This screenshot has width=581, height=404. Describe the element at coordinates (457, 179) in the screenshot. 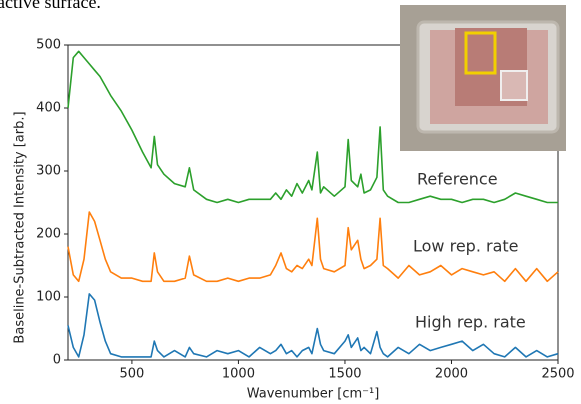

I see `series-label: Reference` at that location.